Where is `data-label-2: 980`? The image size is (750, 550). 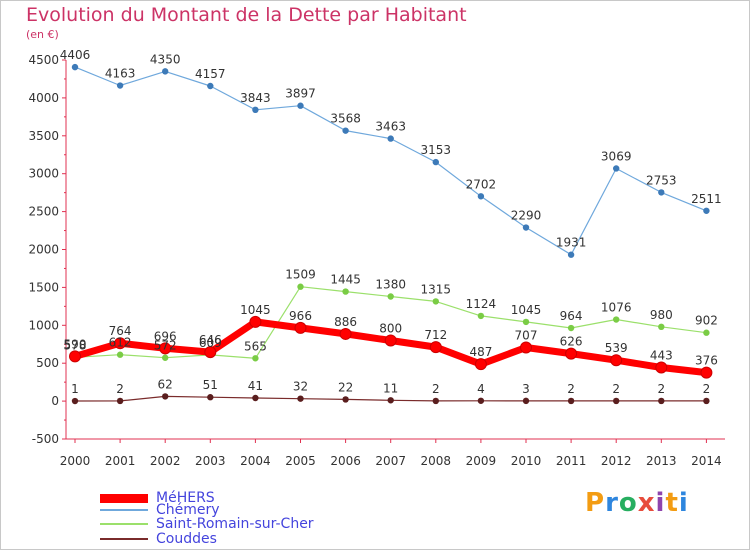 data-label-2: 980 is located at coordinates (661, 315).